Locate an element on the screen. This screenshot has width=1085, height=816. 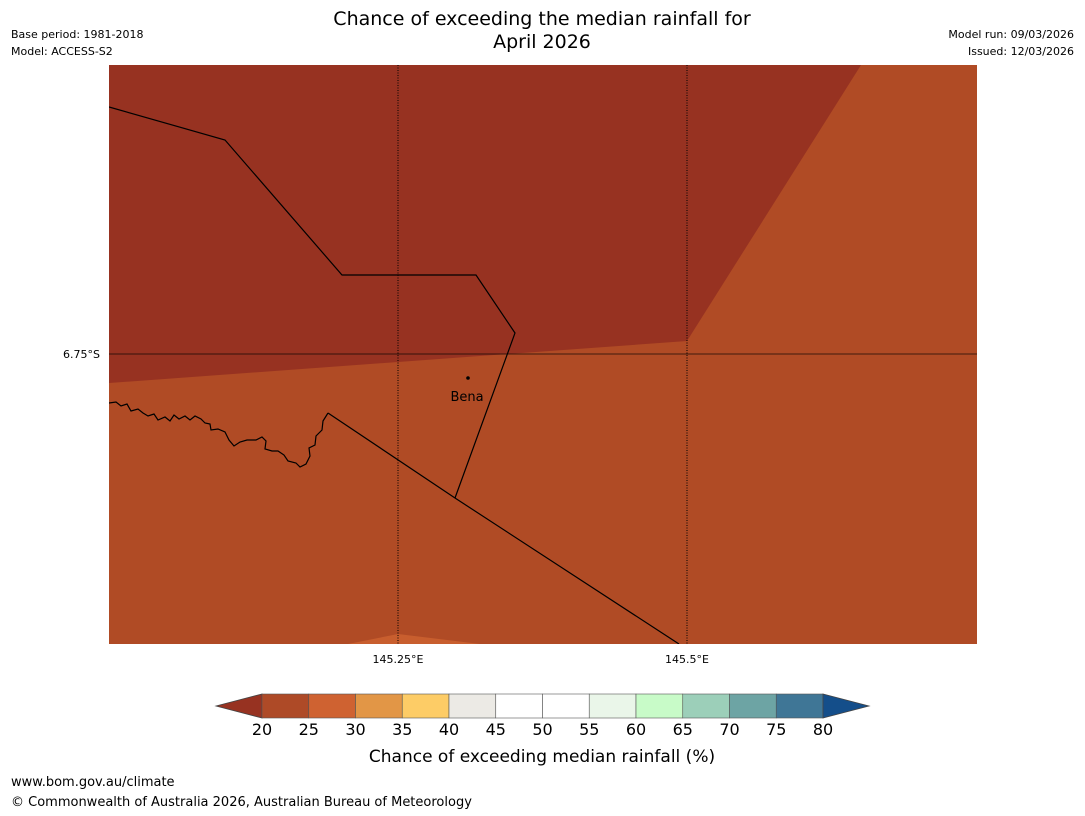
colorbar-over-arrow is located at coordinates (846, 706).